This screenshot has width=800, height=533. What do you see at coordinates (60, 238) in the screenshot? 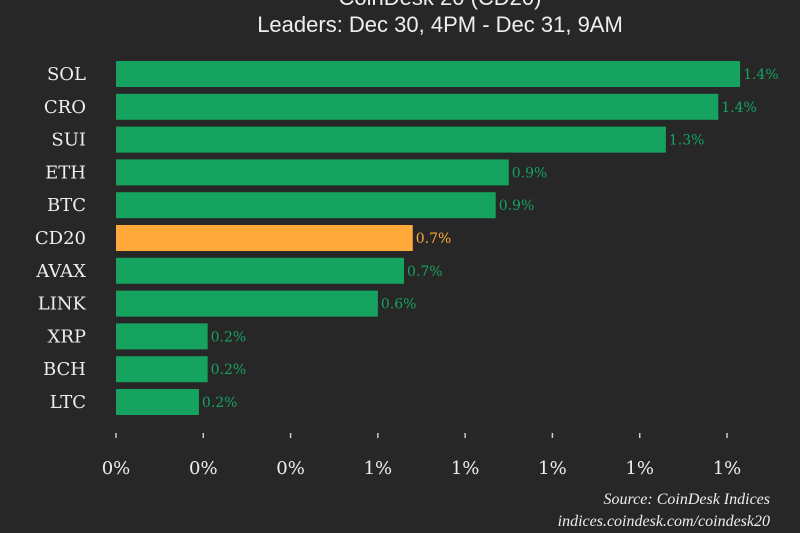
I see `category-label: CD20` at bounding box center [60, 238].